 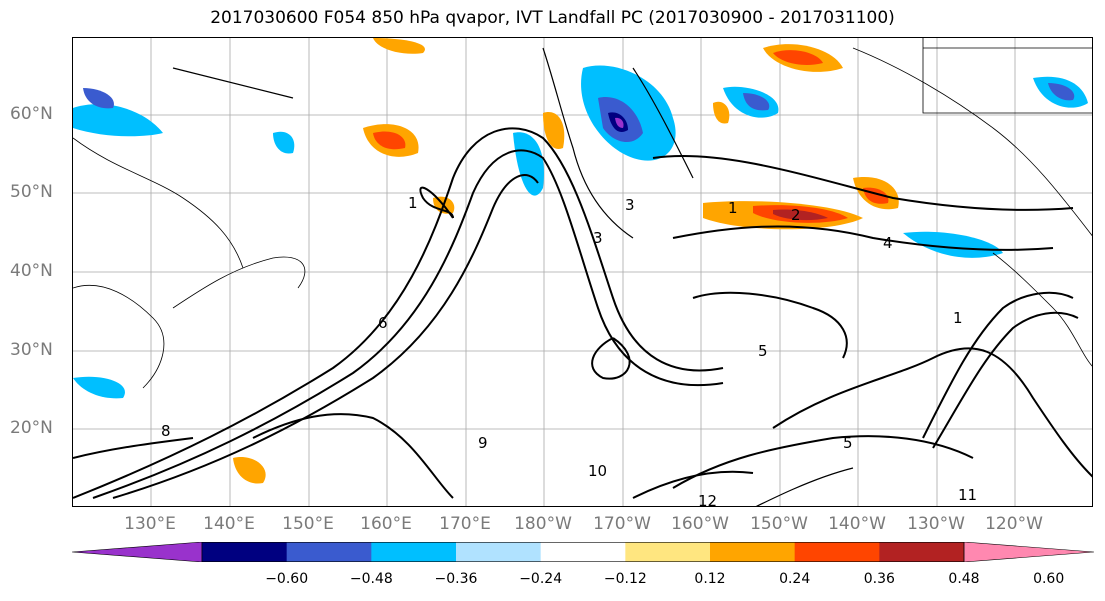 I want to click on lon-label-160w: 160°W, so click(x=700, y=524).